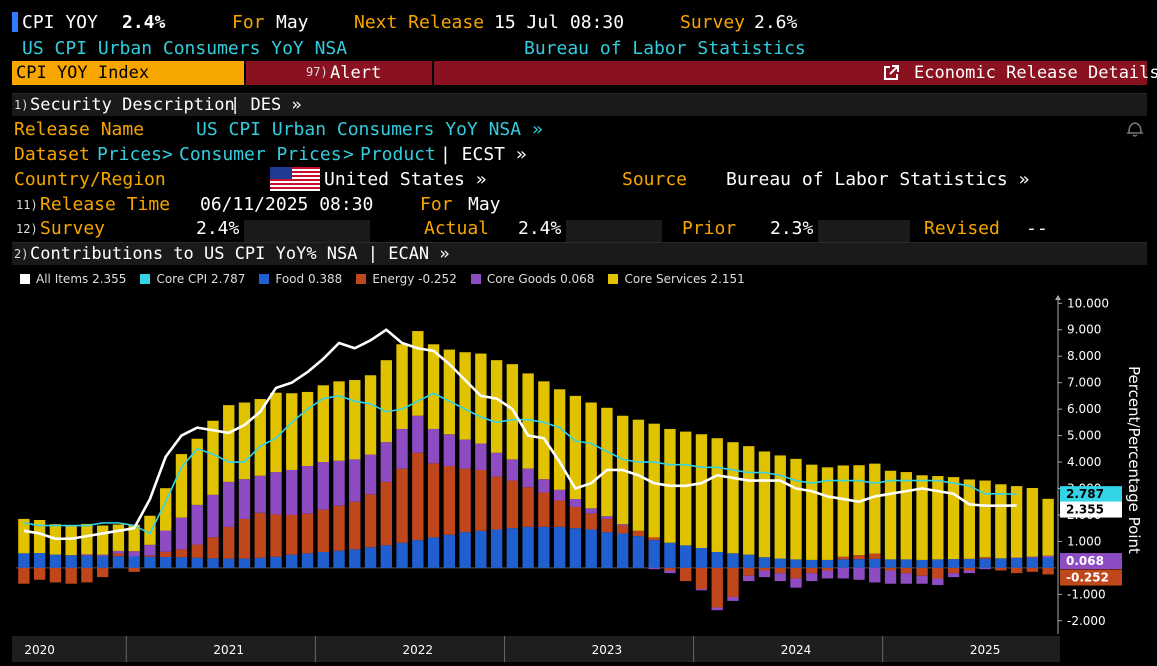 This screenshot has width=1157, height=666. I want to click on release-details-button: Economic Release Details, so click(795, 73).